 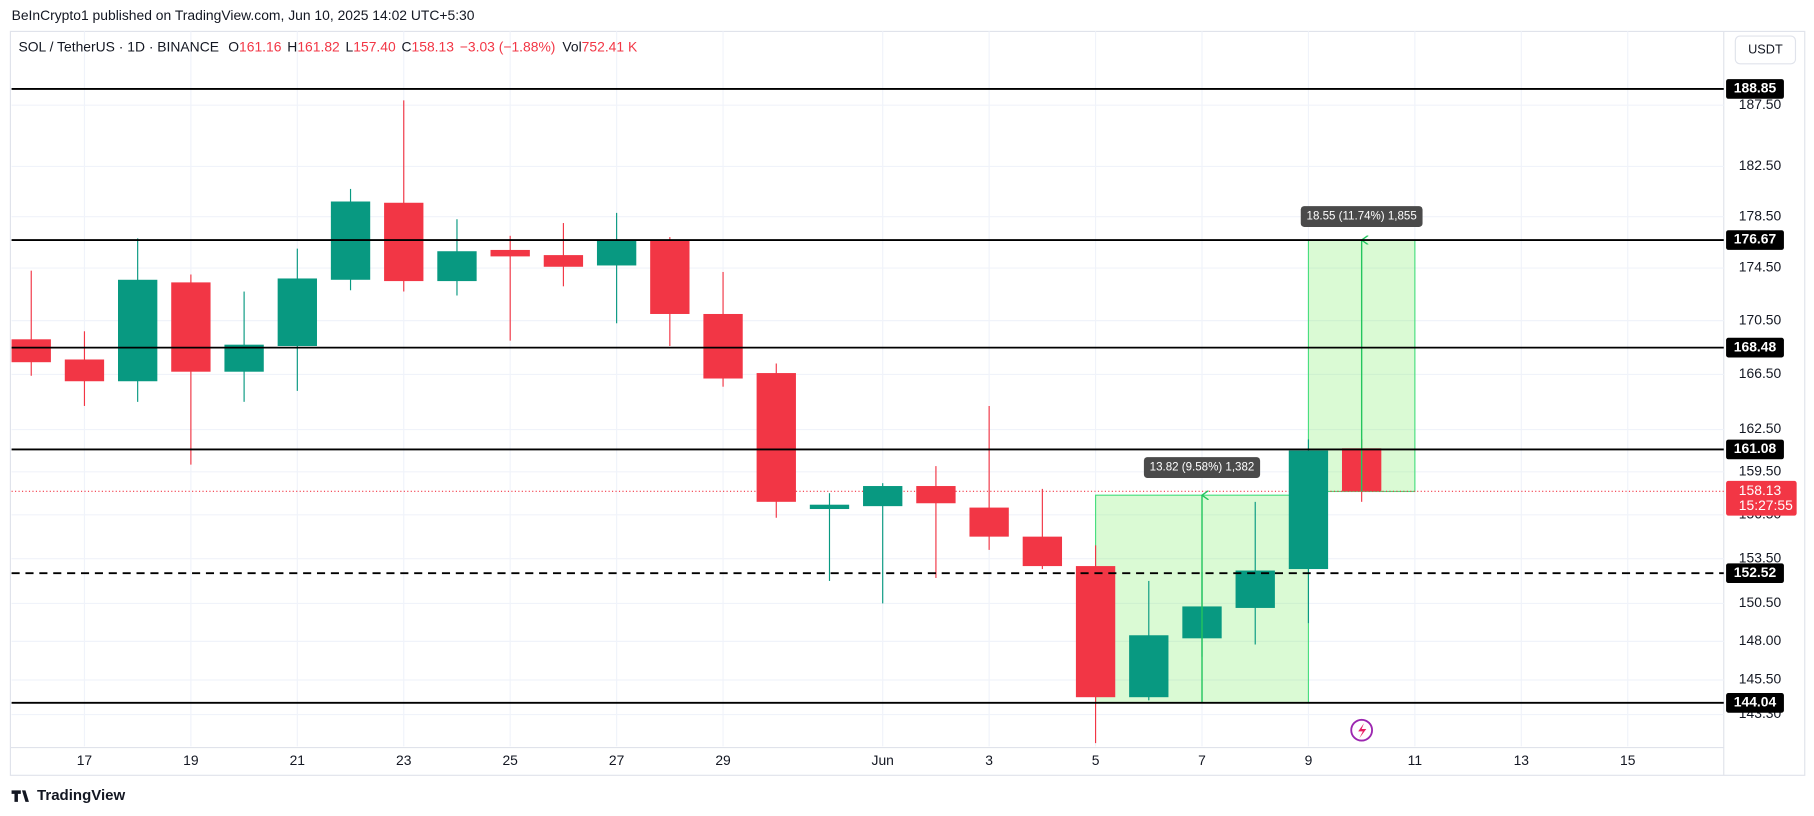 I want to click on x-tick-label: 13, so click(x=1522, y=760).